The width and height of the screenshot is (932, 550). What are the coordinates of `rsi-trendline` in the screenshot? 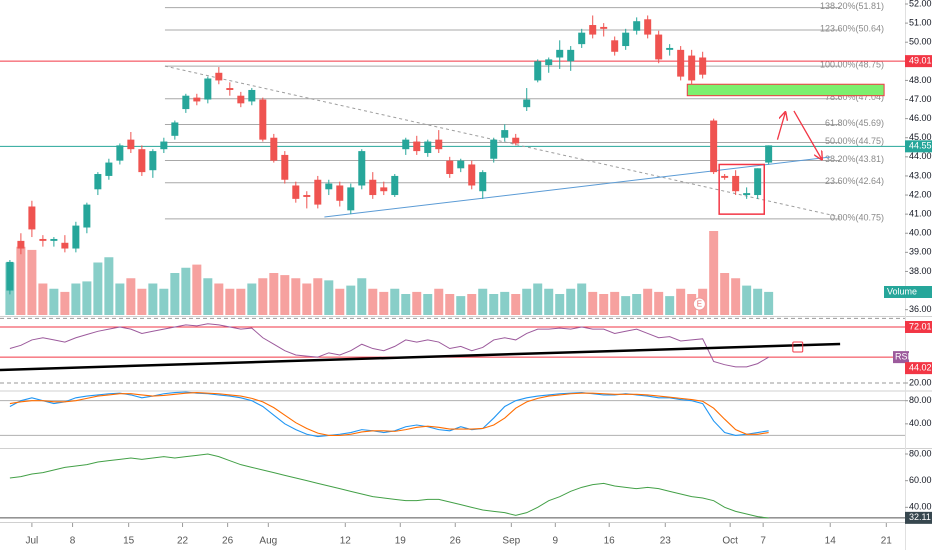 It's located at (420, 357).